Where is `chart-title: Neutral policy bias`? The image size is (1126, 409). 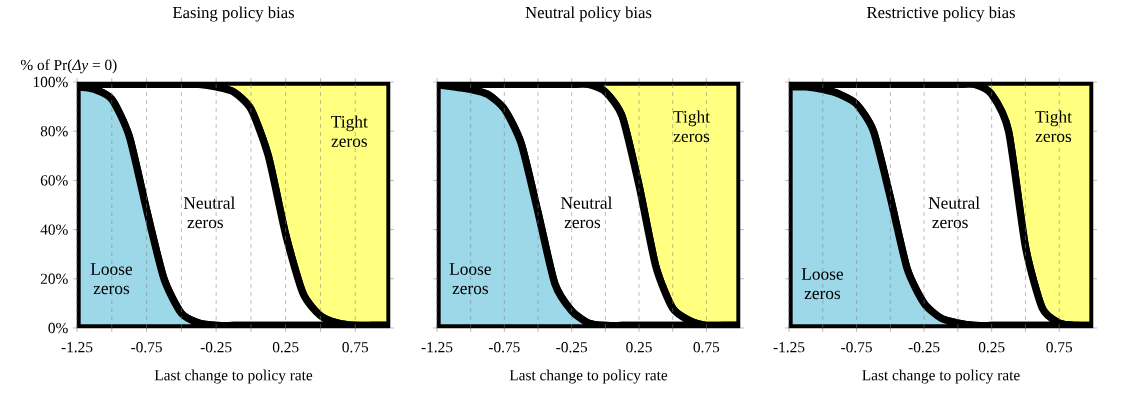
chart-title: Neutral policy bias is located at coordinates (588, 14).